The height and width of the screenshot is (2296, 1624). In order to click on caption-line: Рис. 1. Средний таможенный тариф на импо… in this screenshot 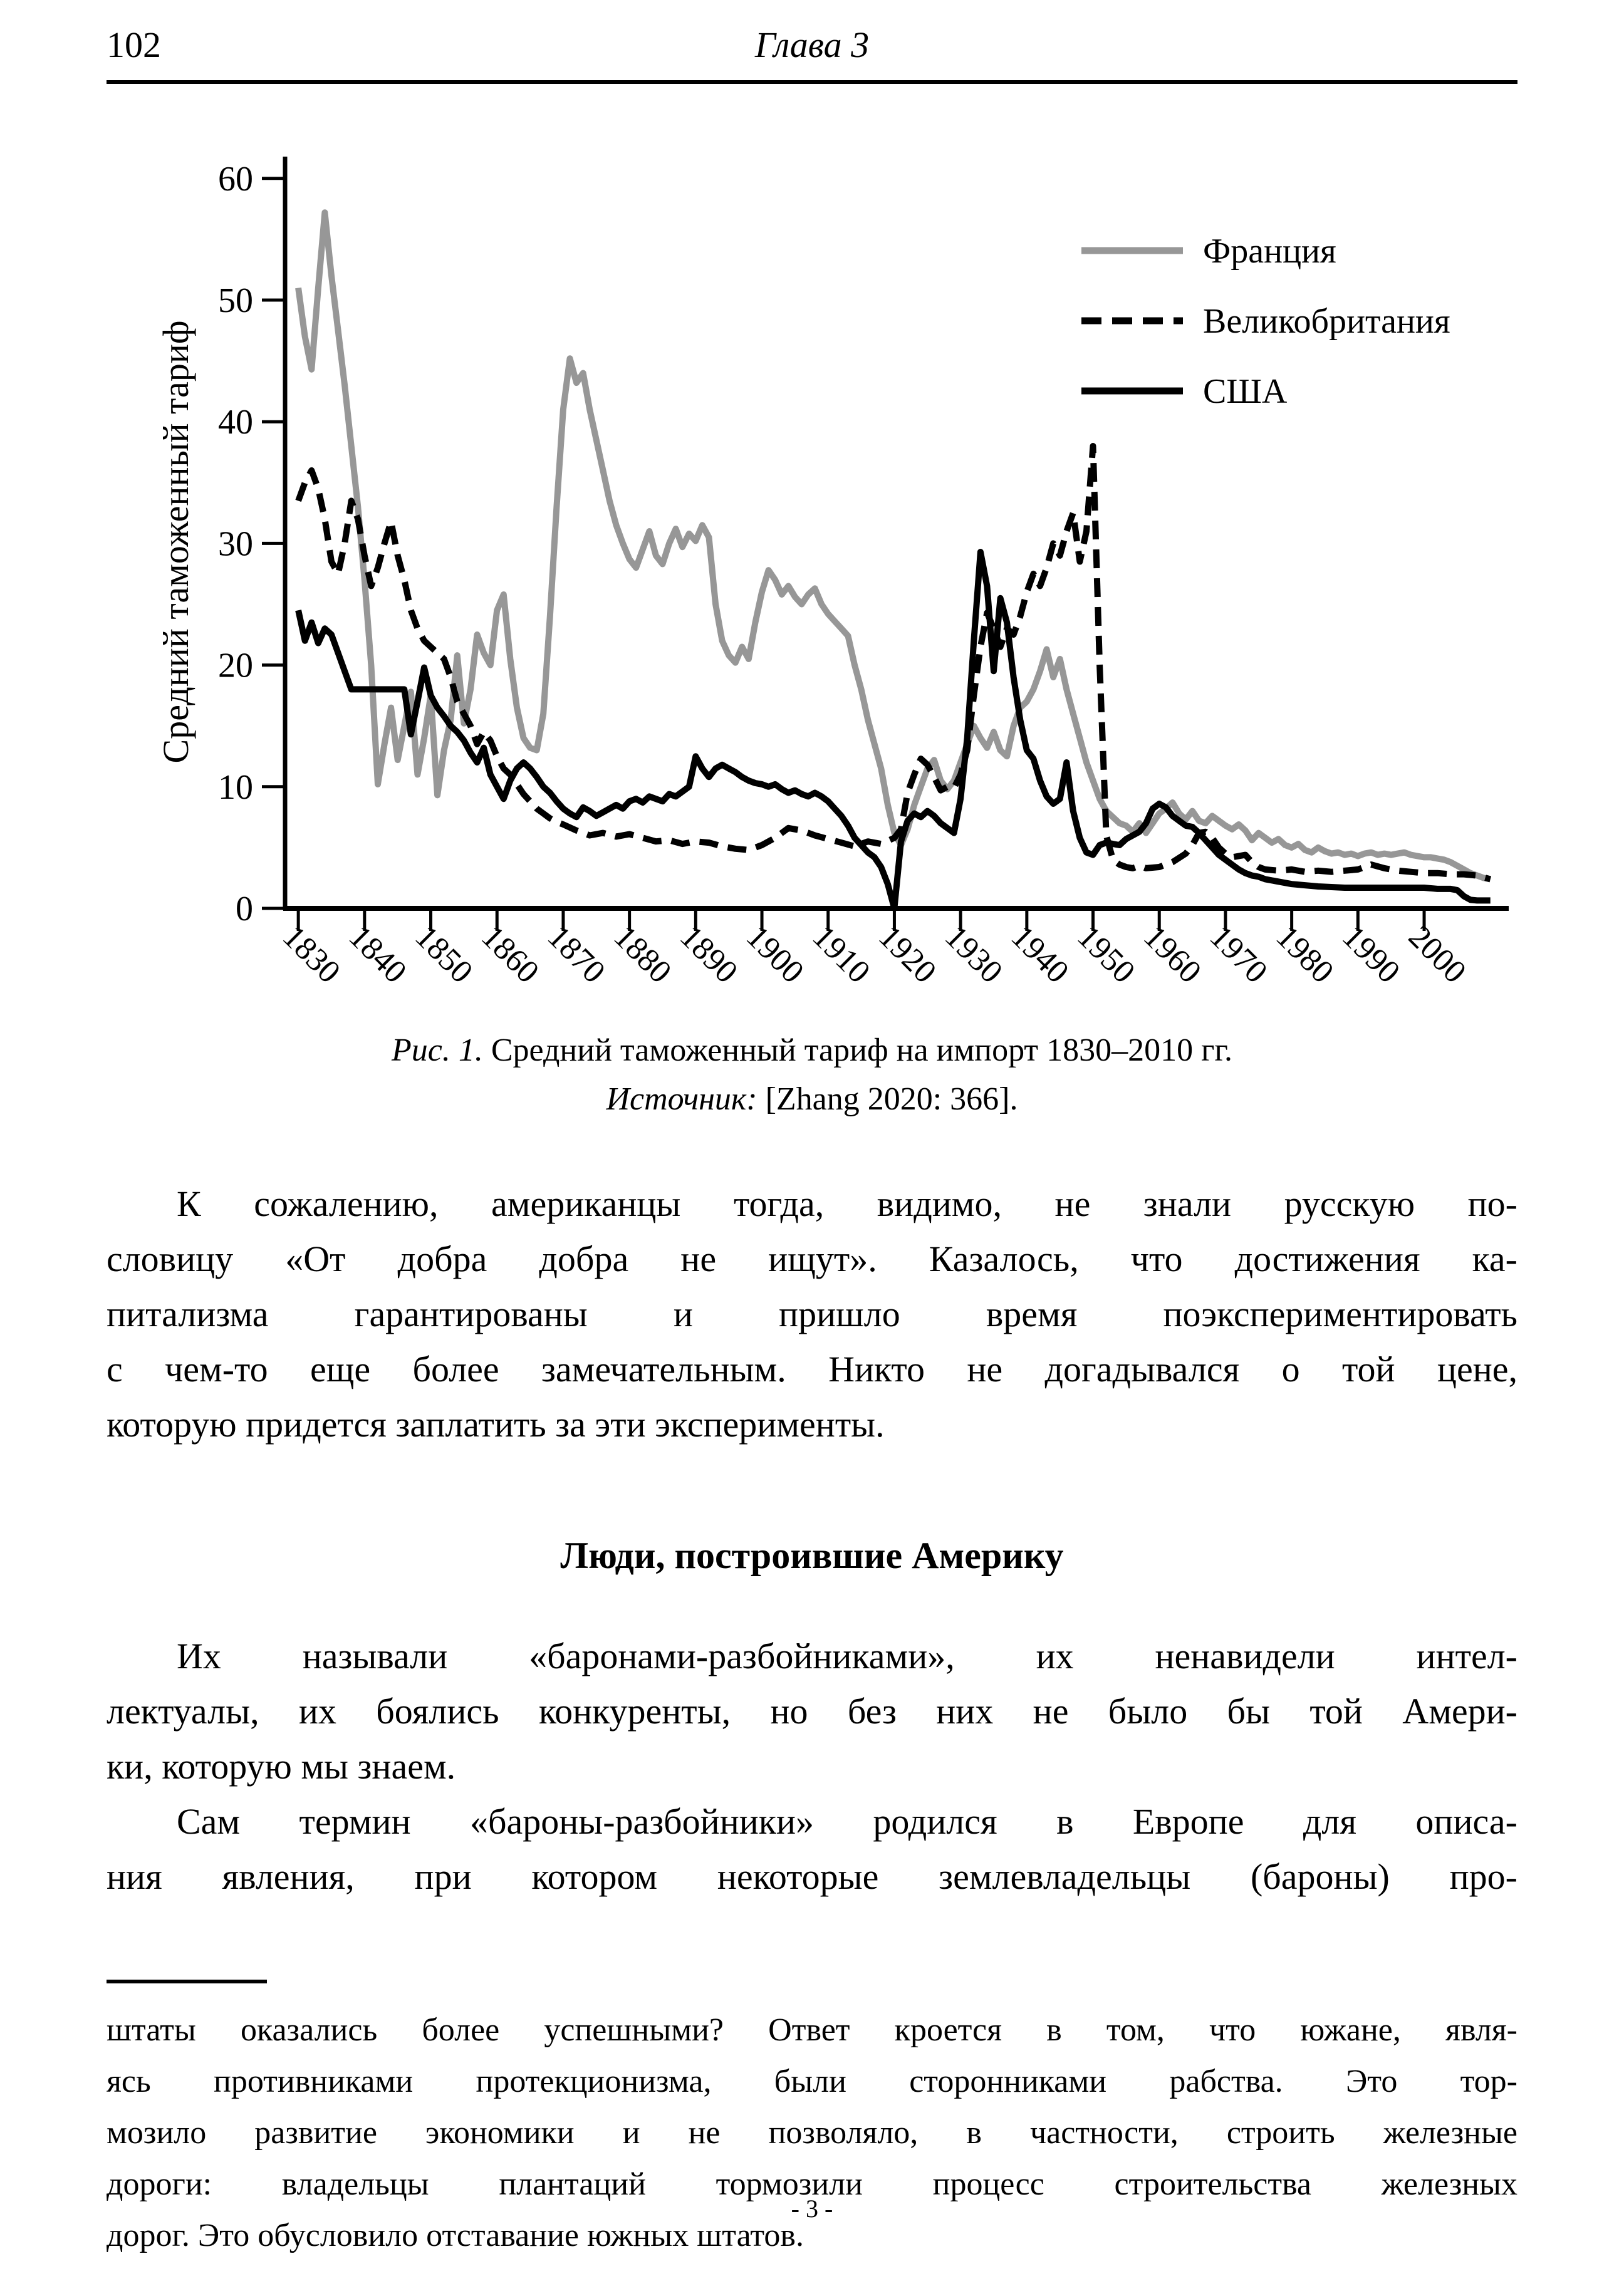, I will do `click(812, 1050)`.